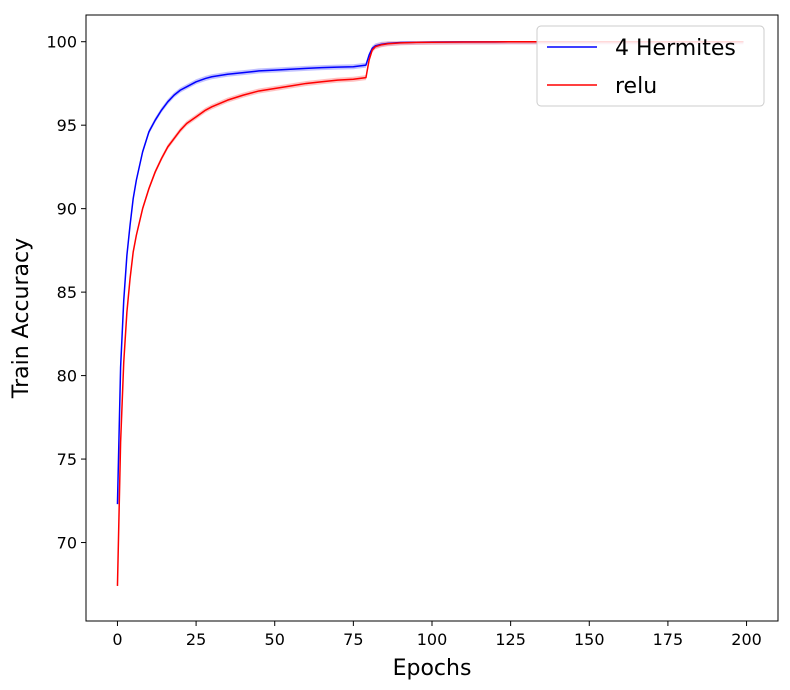 This screenshot has width=790, height=690. Describe the element at coordinates (432, 668) in the screenshot. I see `x-axis-label: Epochs` at that location.